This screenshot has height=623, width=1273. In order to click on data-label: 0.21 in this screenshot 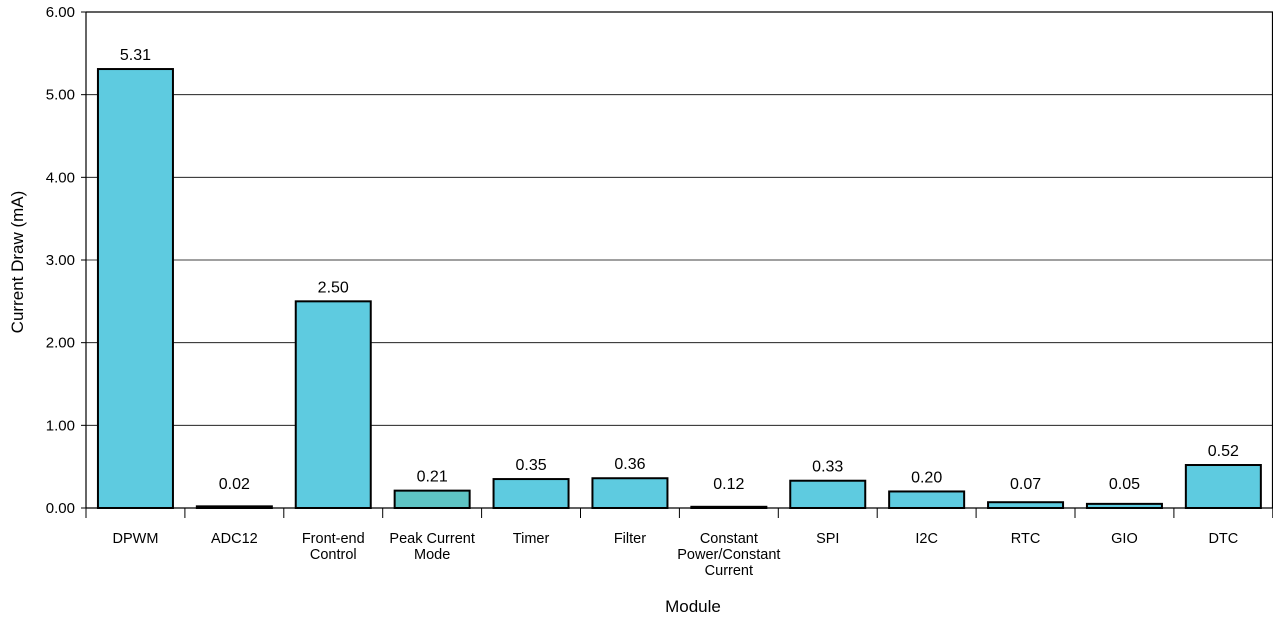, I will do `click(432, 477)`.